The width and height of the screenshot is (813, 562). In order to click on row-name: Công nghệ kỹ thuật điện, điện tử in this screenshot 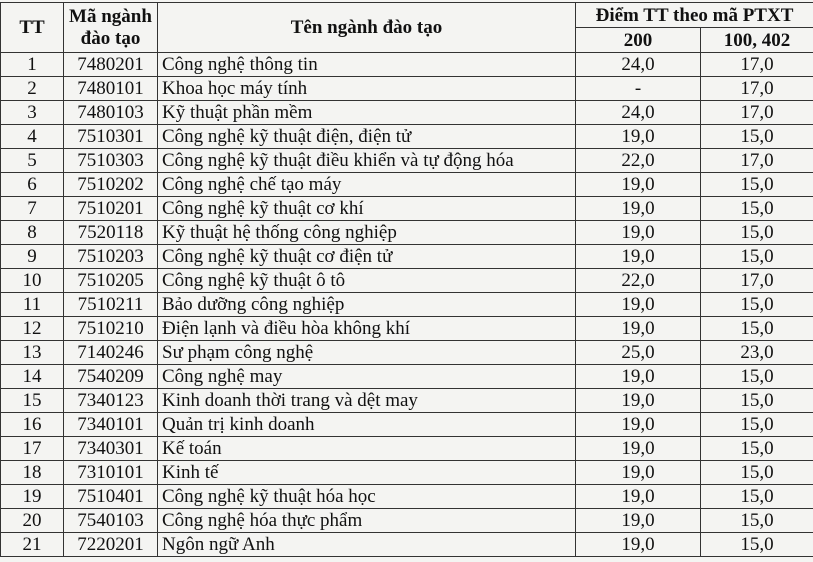, I will do `click(367, 137)`.